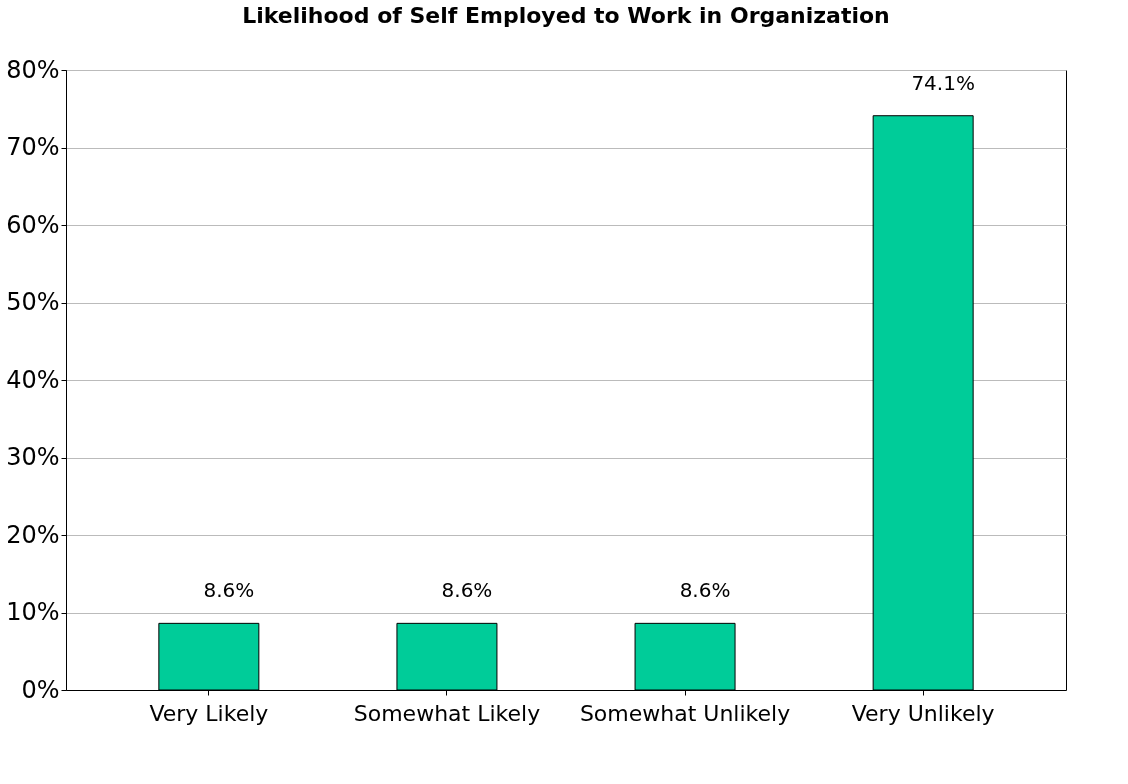  Describe the element at coordinates (33, 612) in the screenshot. I see `y-tick-label: 10%` at that location.